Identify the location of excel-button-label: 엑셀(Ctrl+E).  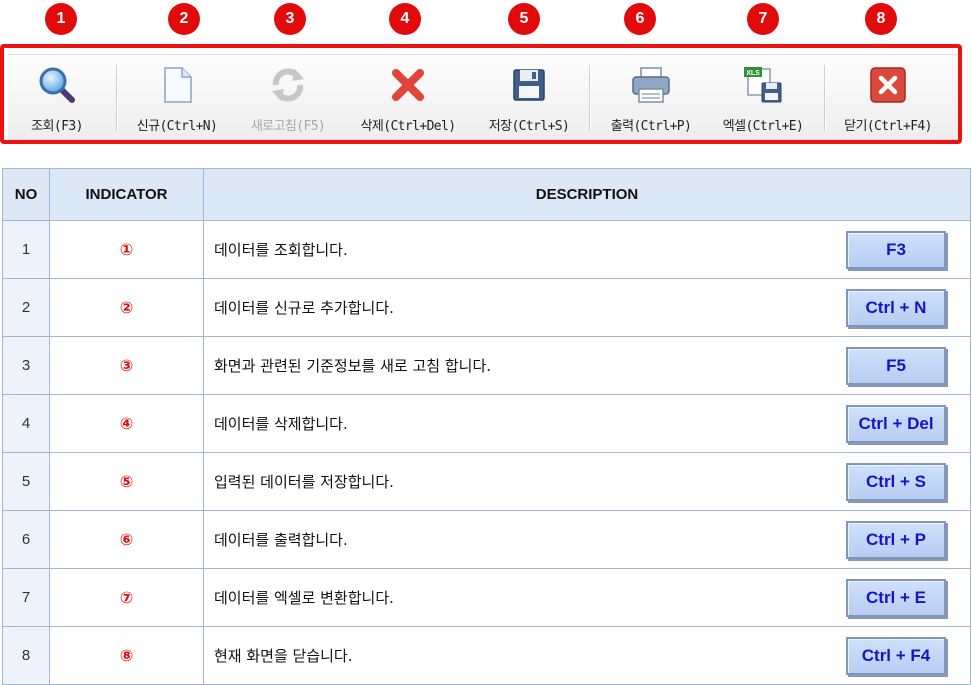
(763, 126).